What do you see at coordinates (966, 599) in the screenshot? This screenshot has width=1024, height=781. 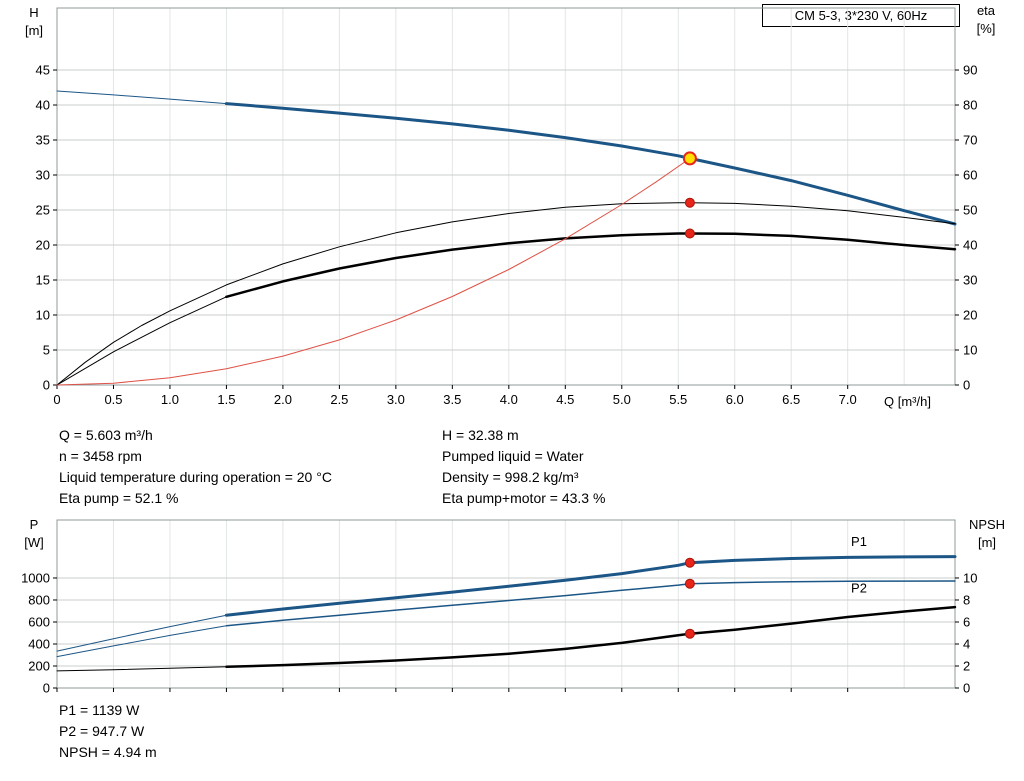 I see `right-tick-label: 8` at bounding box center [966, 599].